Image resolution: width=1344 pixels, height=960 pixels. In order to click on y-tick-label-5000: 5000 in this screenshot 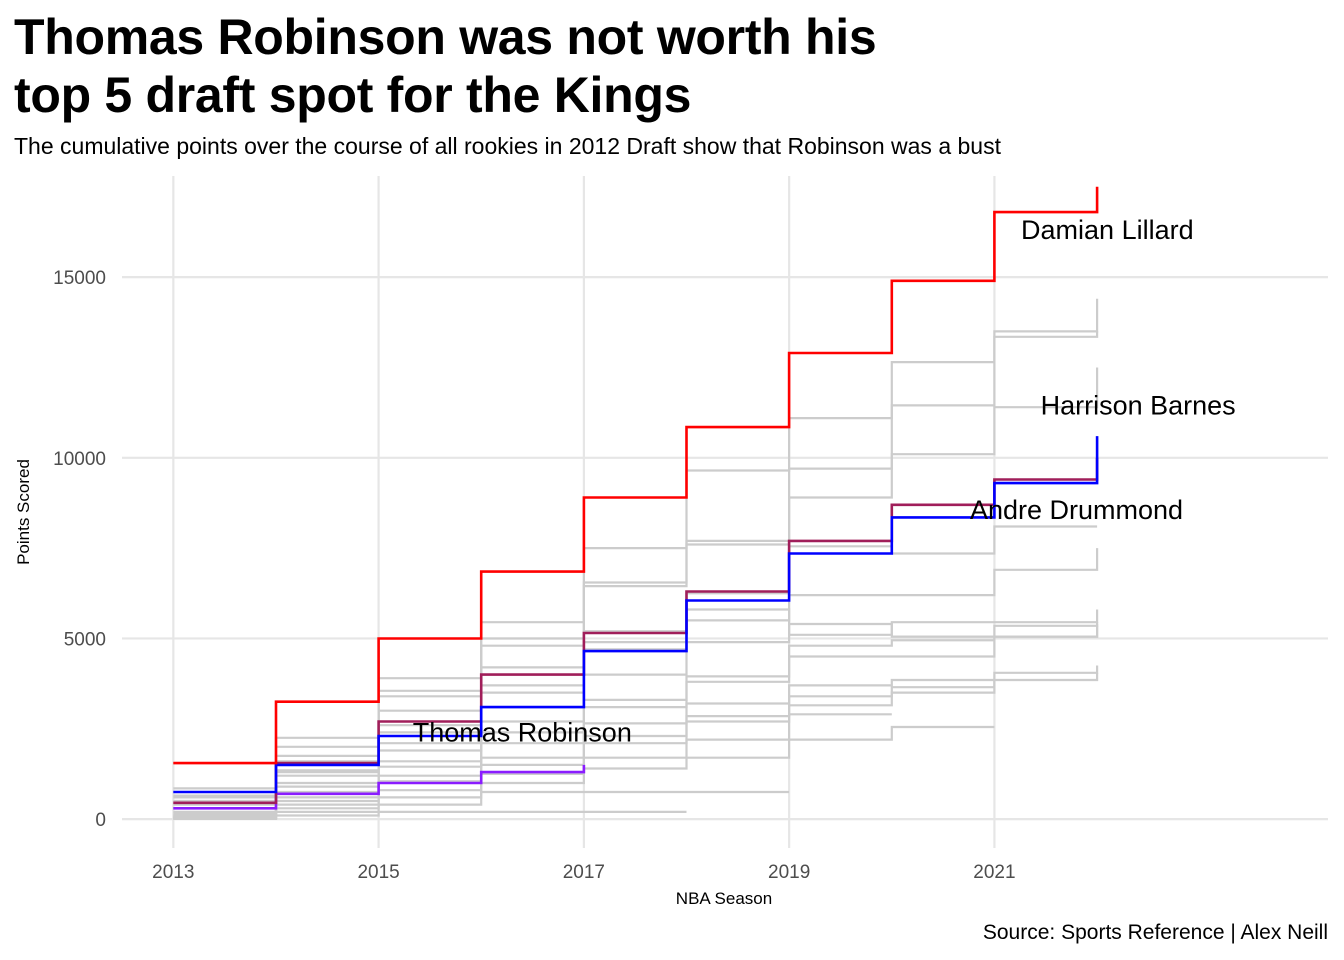, I will do `click(85, 639)`.